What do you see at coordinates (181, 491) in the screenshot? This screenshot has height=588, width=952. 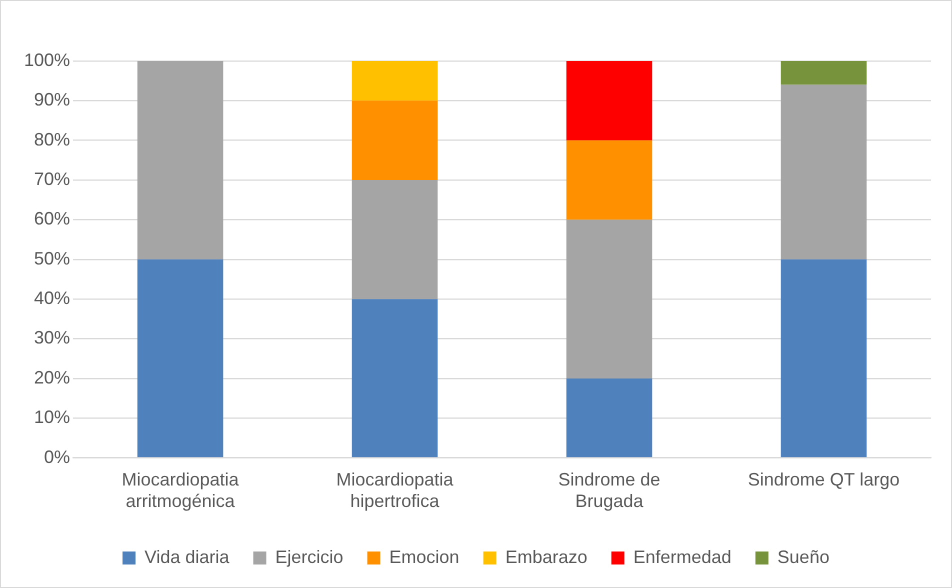 I see `x-tick-label: Miocardiopatia arritmogénica` at bounding box center [181, 491].